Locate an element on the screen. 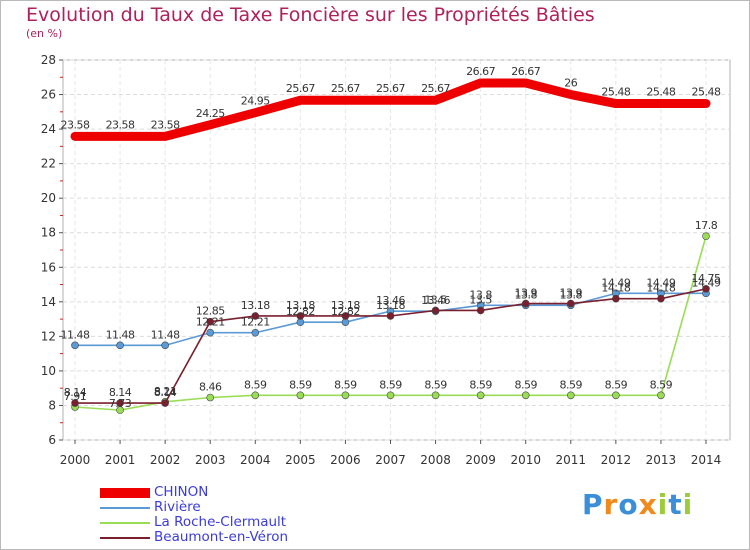 The image size is (750, 550). x-tick-label: 2001 is located at coordinates (120, 460).